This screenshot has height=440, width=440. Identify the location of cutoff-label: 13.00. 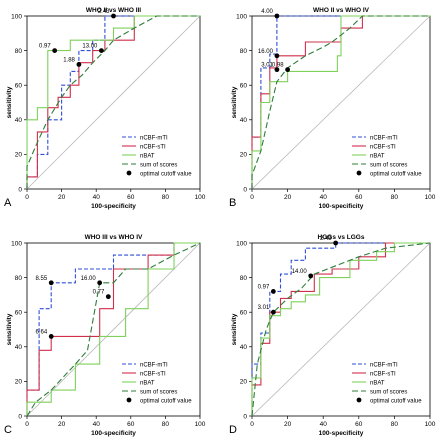
(90, 47).